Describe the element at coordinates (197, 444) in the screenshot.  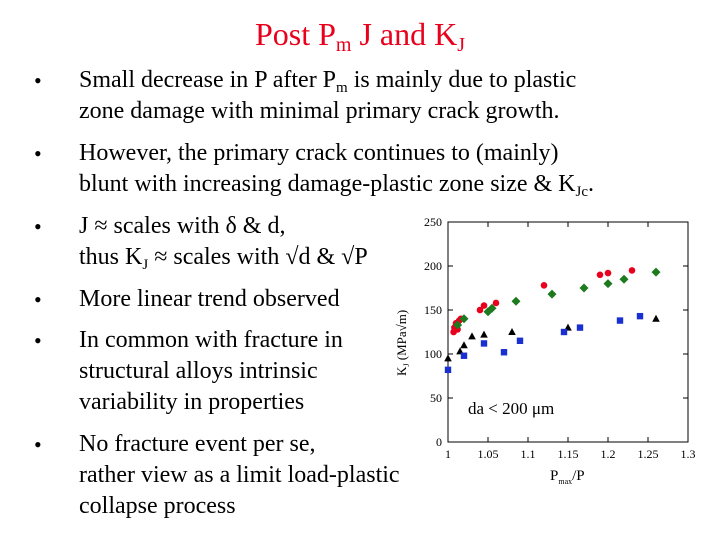
I see `bullet-text: No fracture event per se,` at that location.